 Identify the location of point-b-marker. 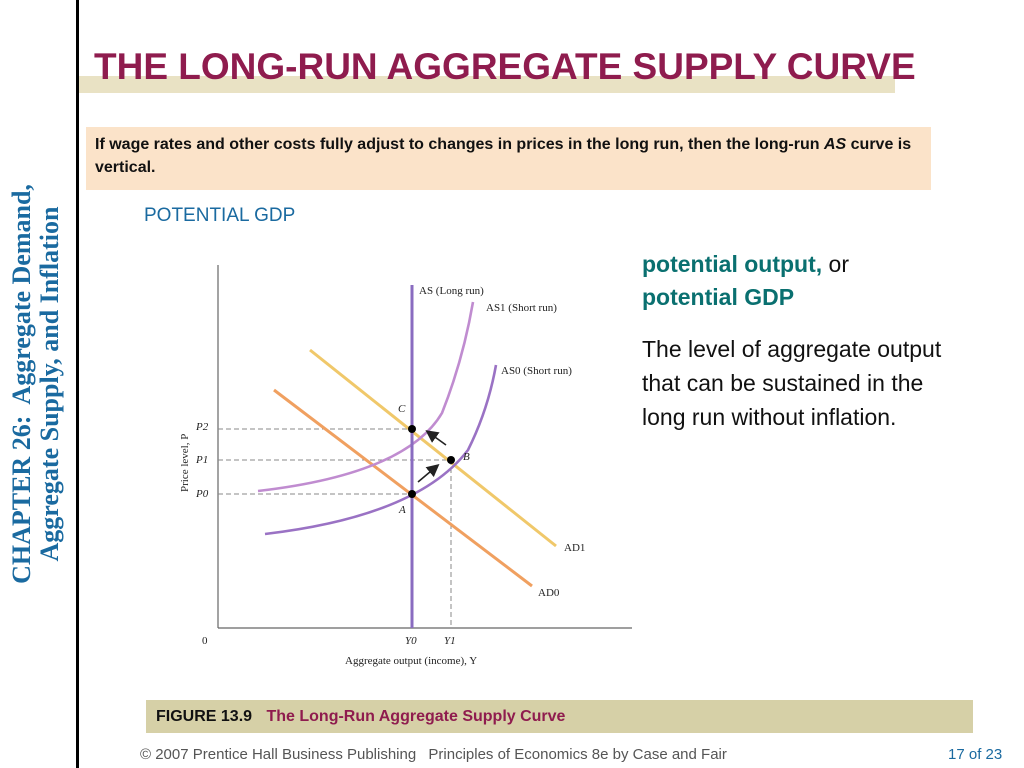
(451, 460).